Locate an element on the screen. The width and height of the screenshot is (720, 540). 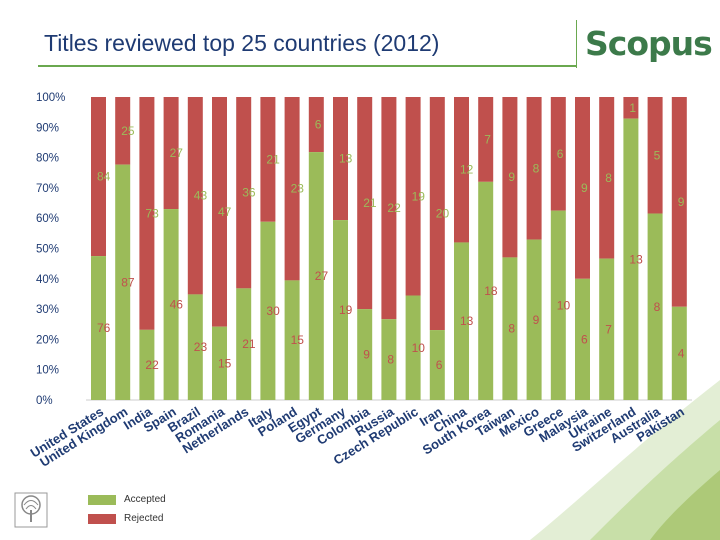
data-label-rejected: 19 is located at coordinates (419, 196).